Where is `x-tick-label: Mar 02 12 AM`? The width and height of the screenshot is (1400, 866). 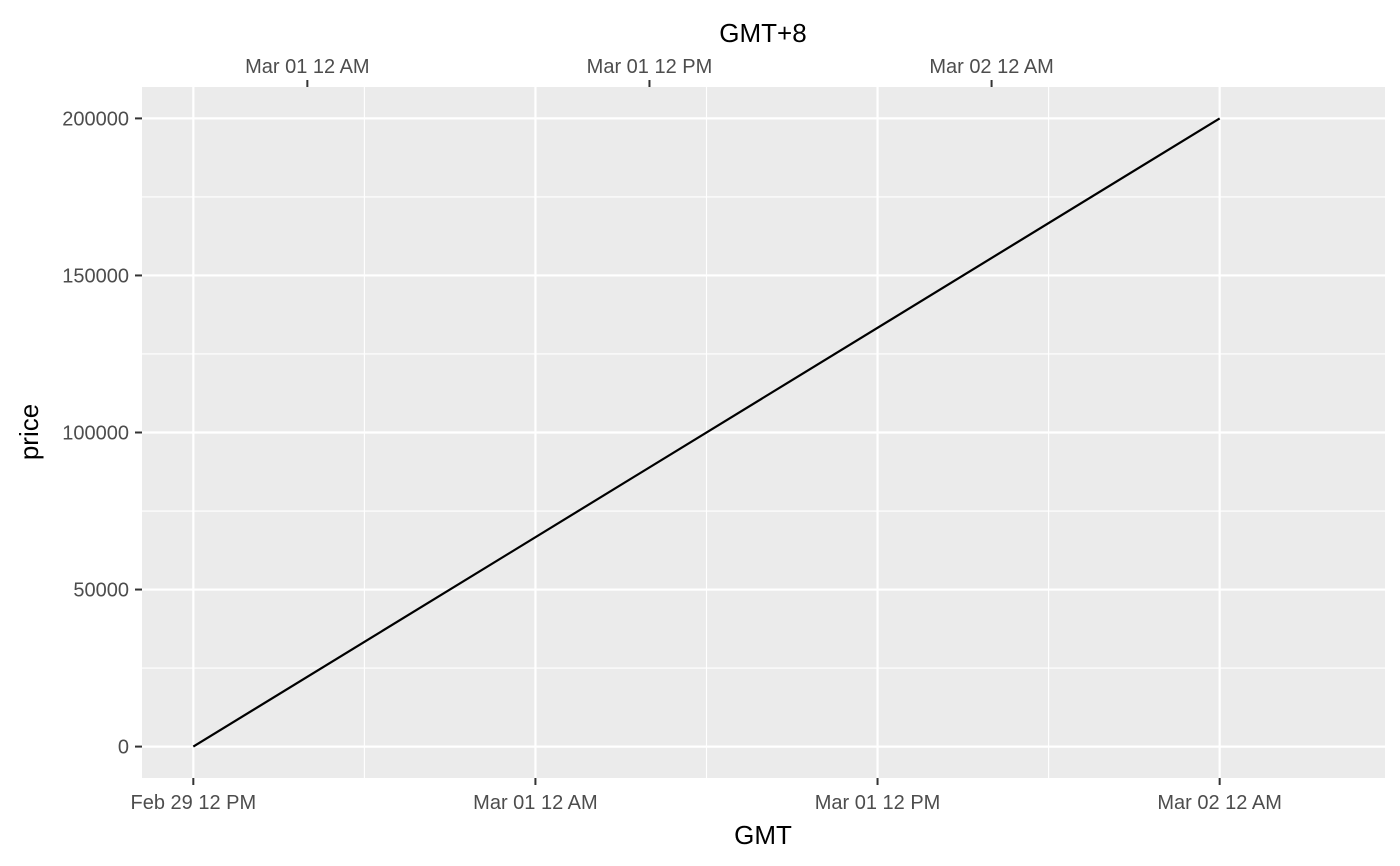 x-tick-label: Mar 02 12 AM is located at coordinates (1219, 803).